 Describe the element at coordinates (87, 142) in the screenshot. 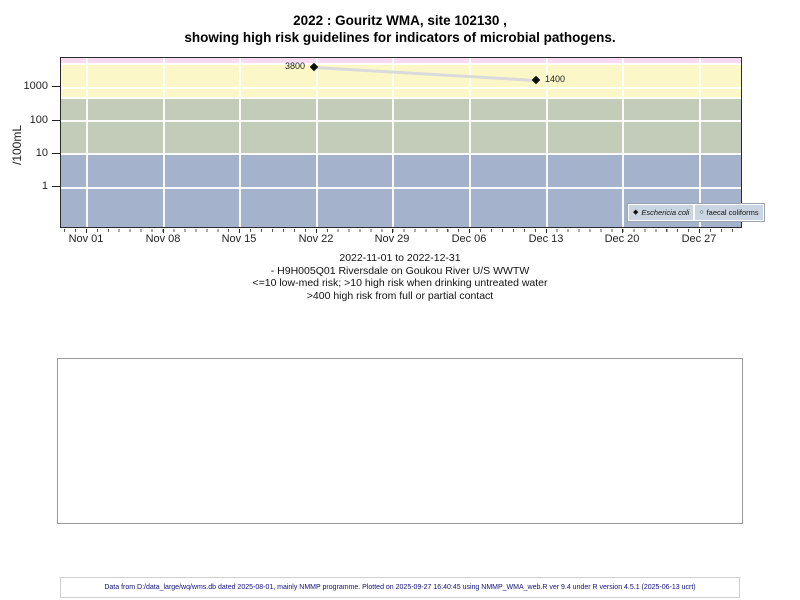

I see `gridline-v-nov01` at that location.